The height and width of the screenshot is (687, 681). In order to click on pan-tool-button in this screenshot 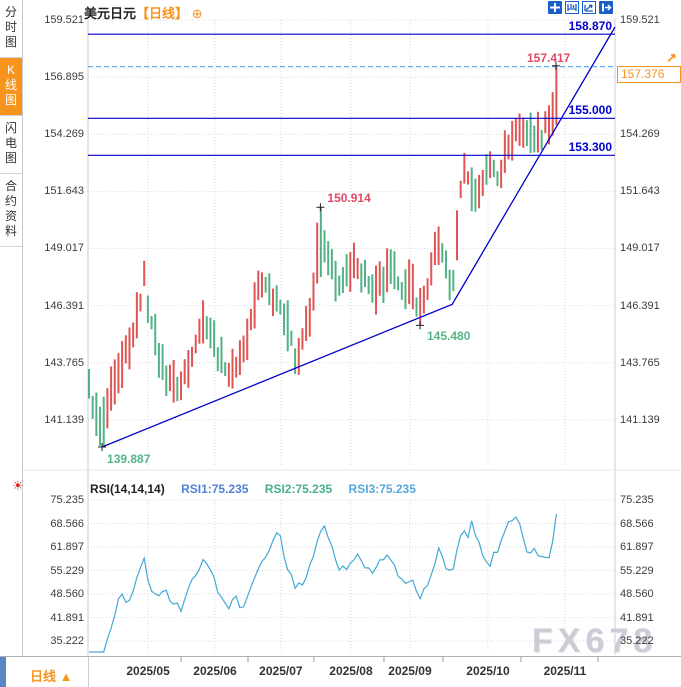, I will do `click(555, 7)`.